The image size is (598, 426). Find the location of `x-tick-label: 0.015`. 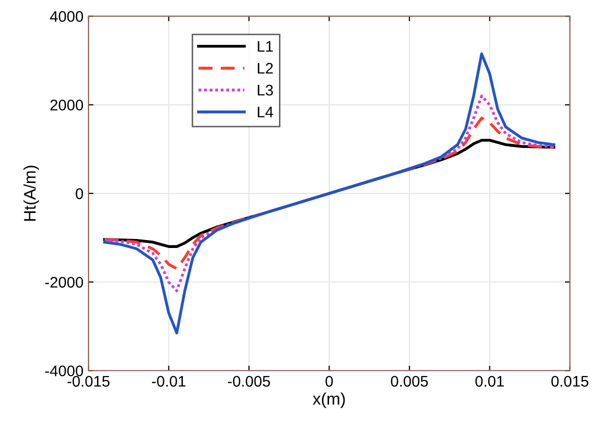

x-tick-label: 0.015 is located at coordinates (569, 381).